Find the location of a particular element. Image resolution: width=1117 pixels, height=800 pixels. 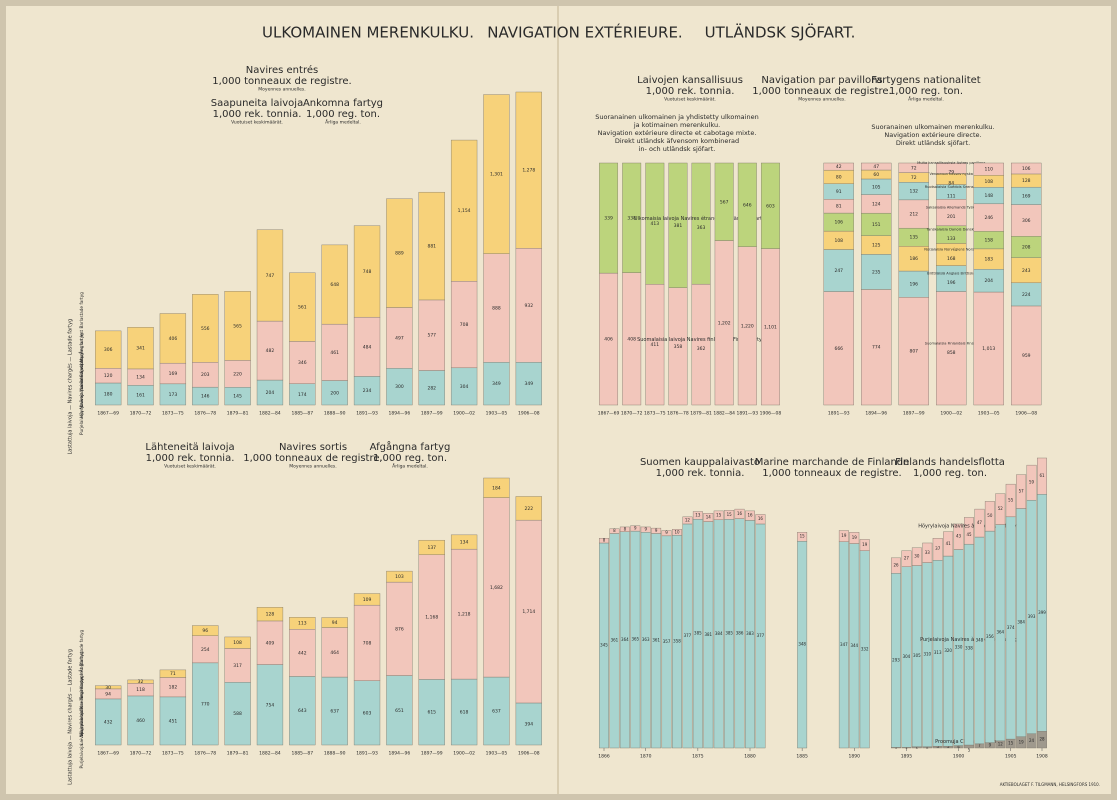

value-label: 310 is located at coordinates (927, 654).